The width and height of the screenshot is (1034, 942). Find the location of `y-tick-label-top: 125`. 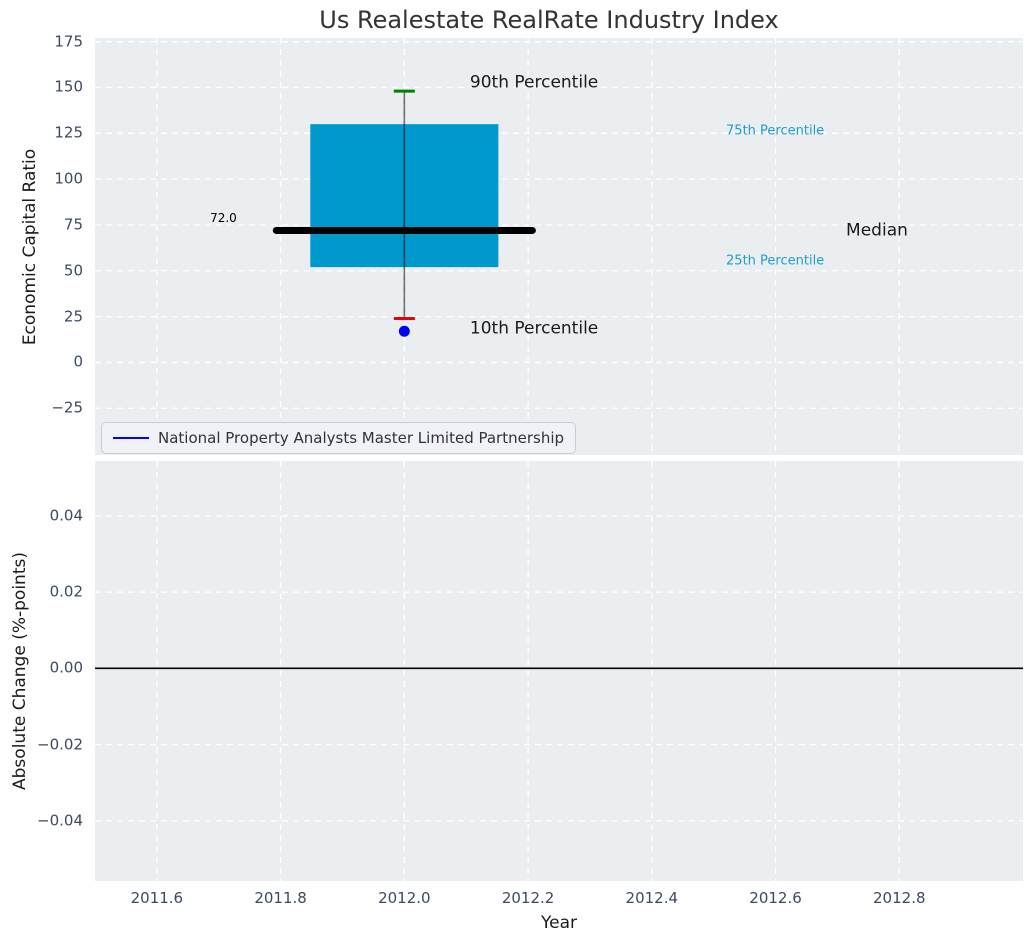

y-tick-label-top: 125 is located at coordinates (68, 132).